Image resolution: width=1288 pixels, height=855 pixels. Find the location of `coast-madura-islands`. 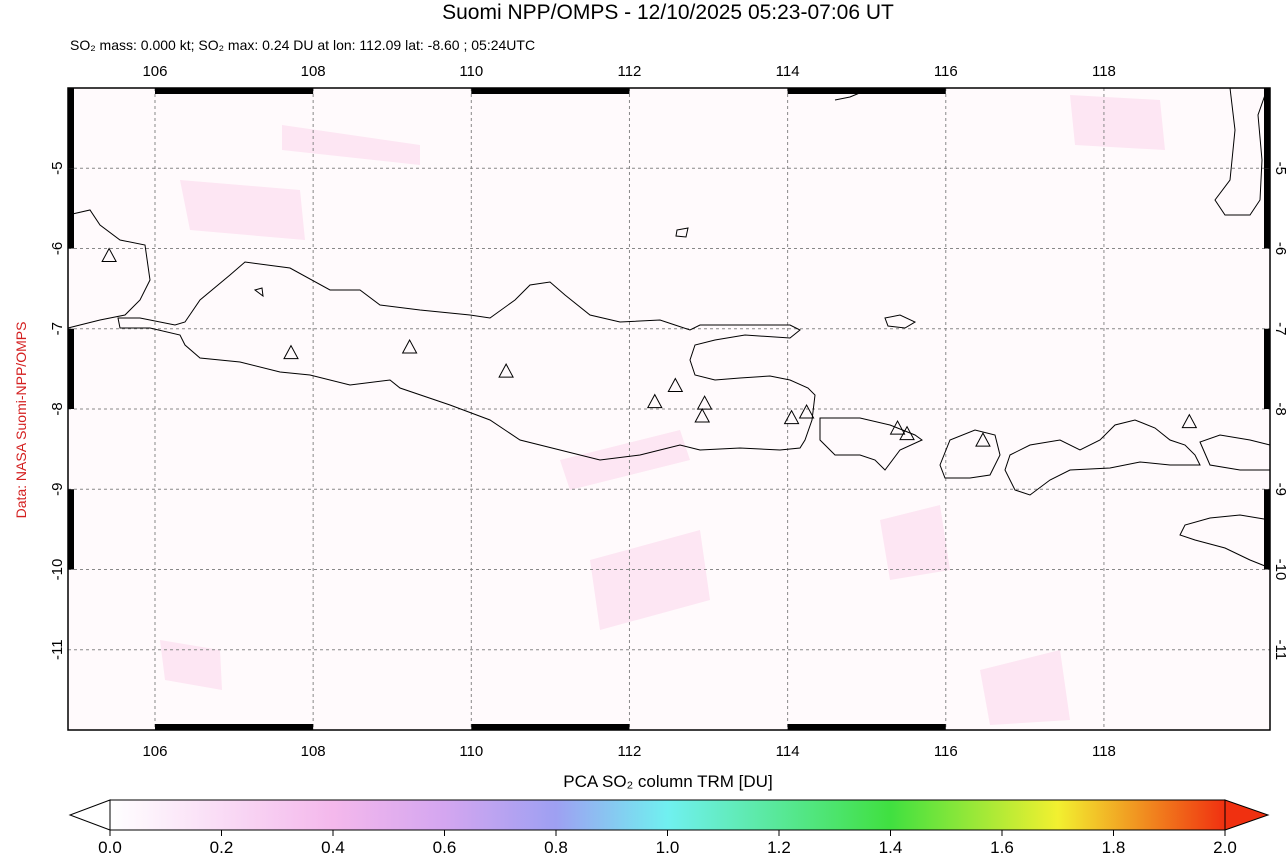

coast-madura-islands is located at coordinates (585, 278).